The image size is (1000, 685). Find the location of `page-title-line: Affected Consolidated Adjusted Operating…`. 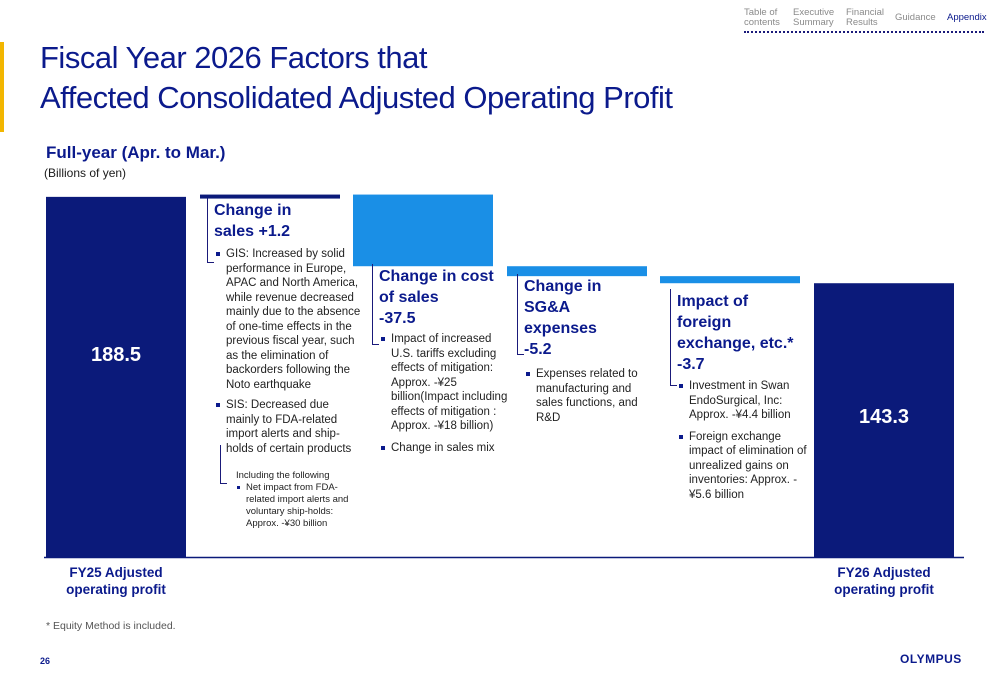

page-title-line: Affected Consolidated Adjusted Operating… is located at coordinates (356, 97).